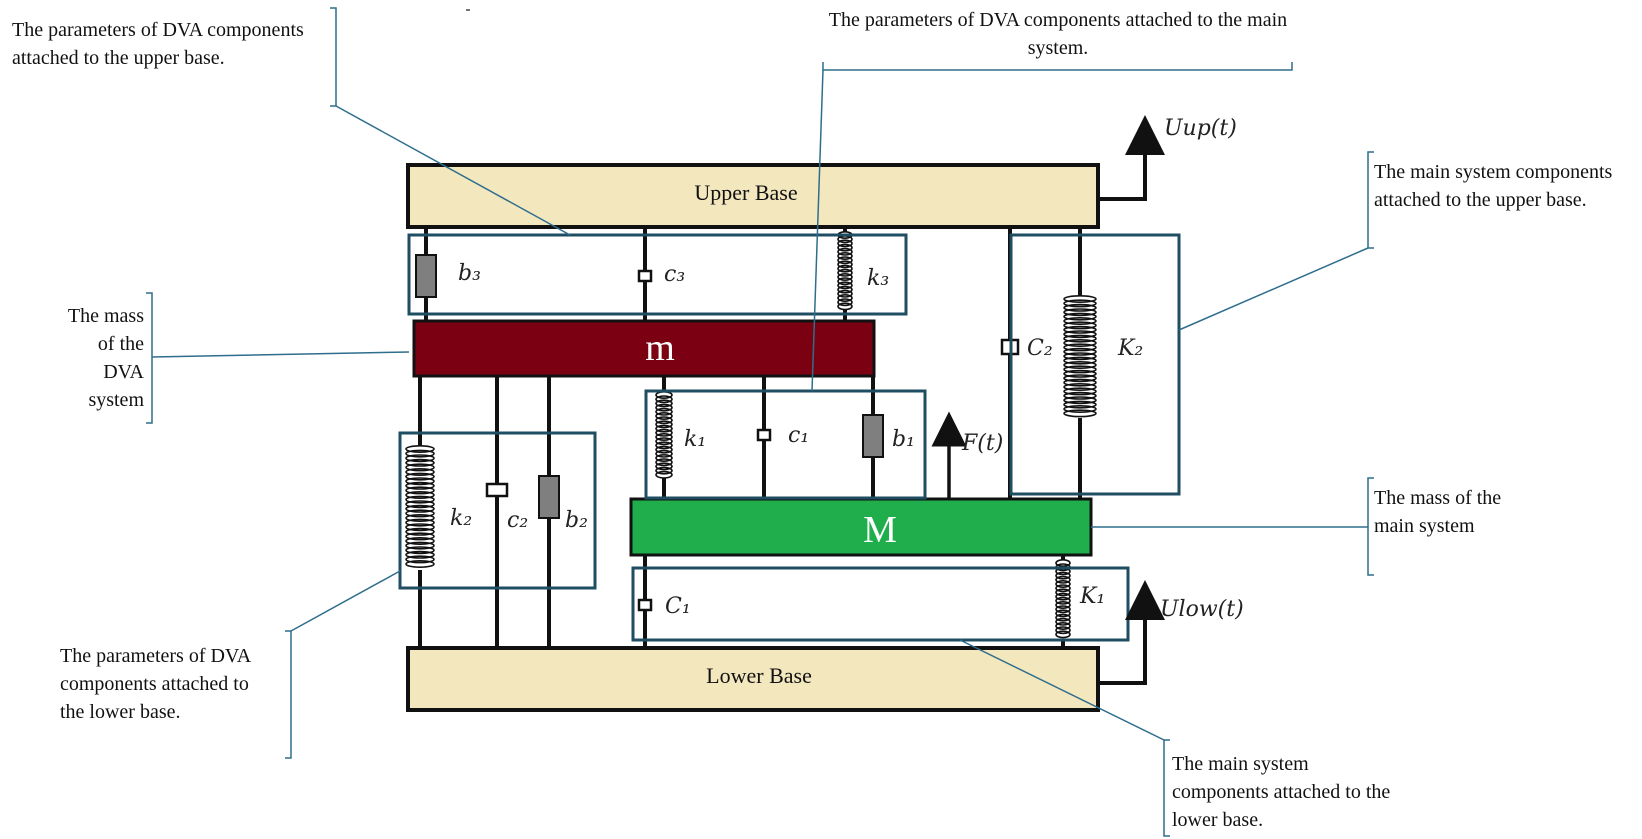 This screenshot has height=839, width=1642. Describe the element at coordinates (576, 520) in the screenshot. I see `label-b2: b₂` at that location.